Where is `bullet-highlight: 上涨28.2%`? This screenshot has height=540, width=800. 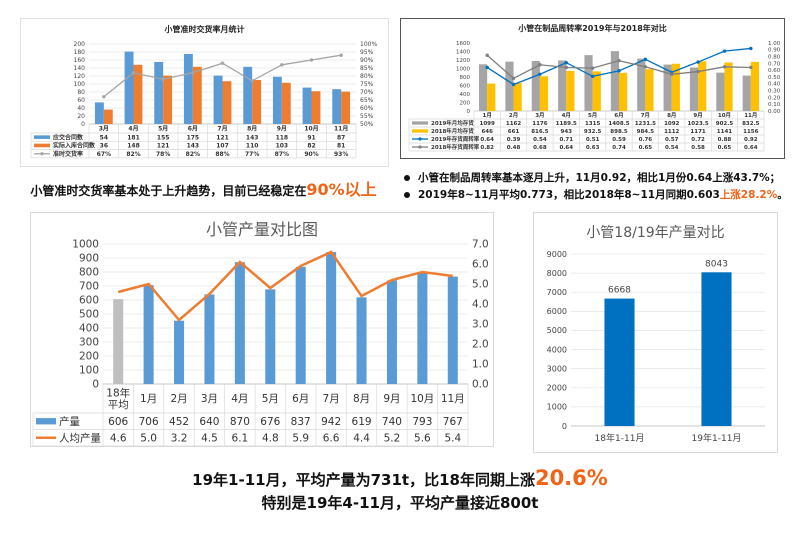
bullet-highlight: 上涨28.2% is located at coordinates (748, 195).